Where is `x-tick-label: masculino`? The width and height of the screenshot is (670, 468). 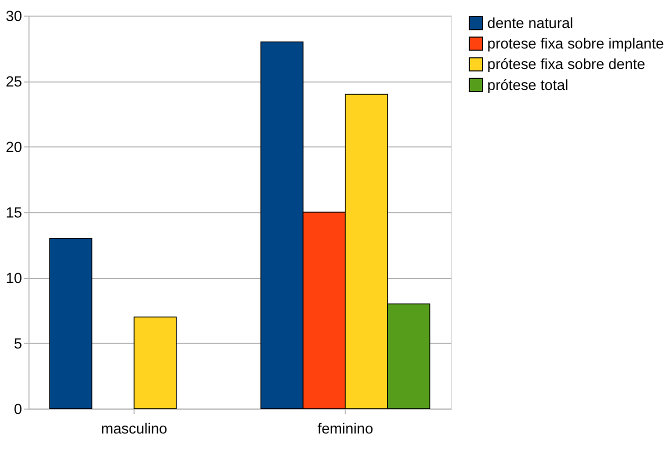
x-tick-label: masculino is located at coordinates (134, 430).